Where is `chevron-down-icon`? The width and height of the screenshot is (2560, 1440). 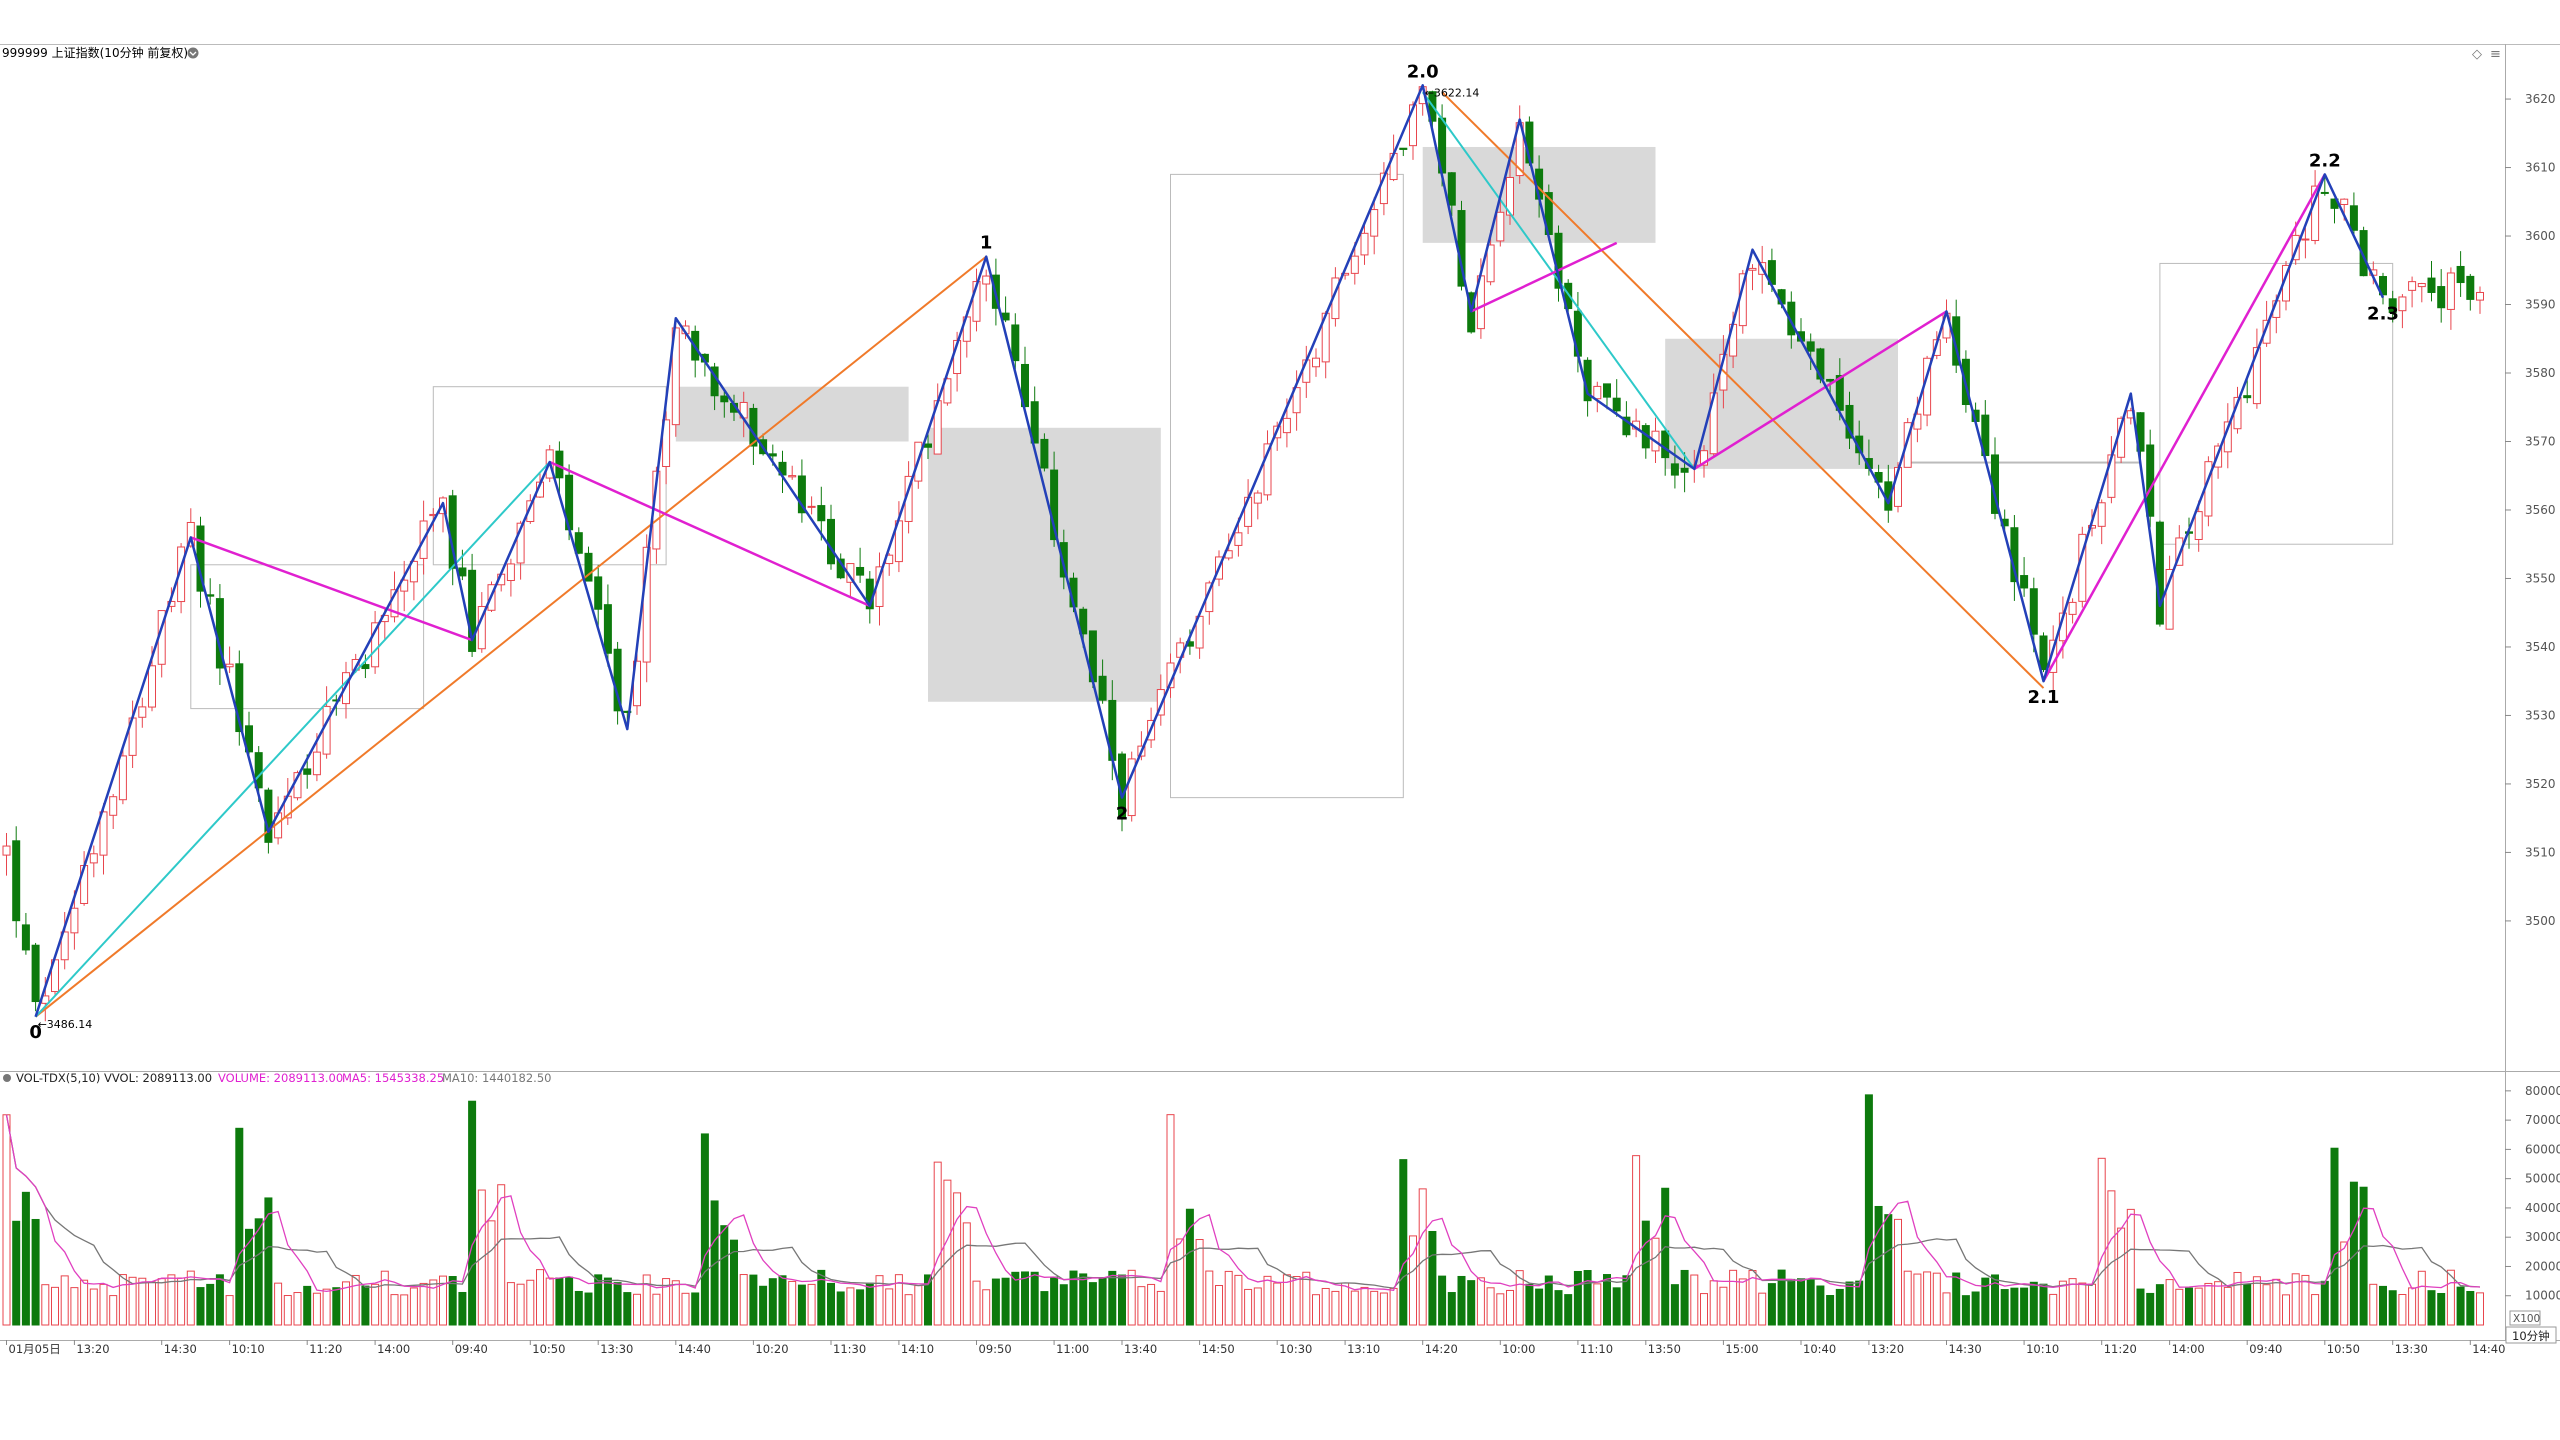 chevron-down-icon is located at coordinates (193, 53).